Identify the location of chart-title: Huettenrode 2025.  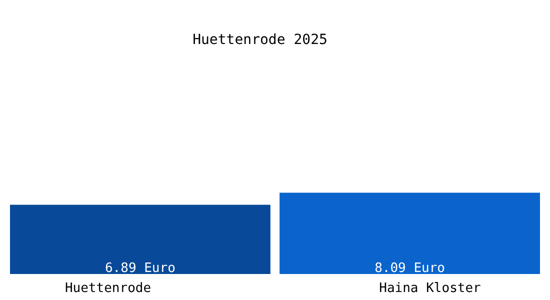
(260, 40).